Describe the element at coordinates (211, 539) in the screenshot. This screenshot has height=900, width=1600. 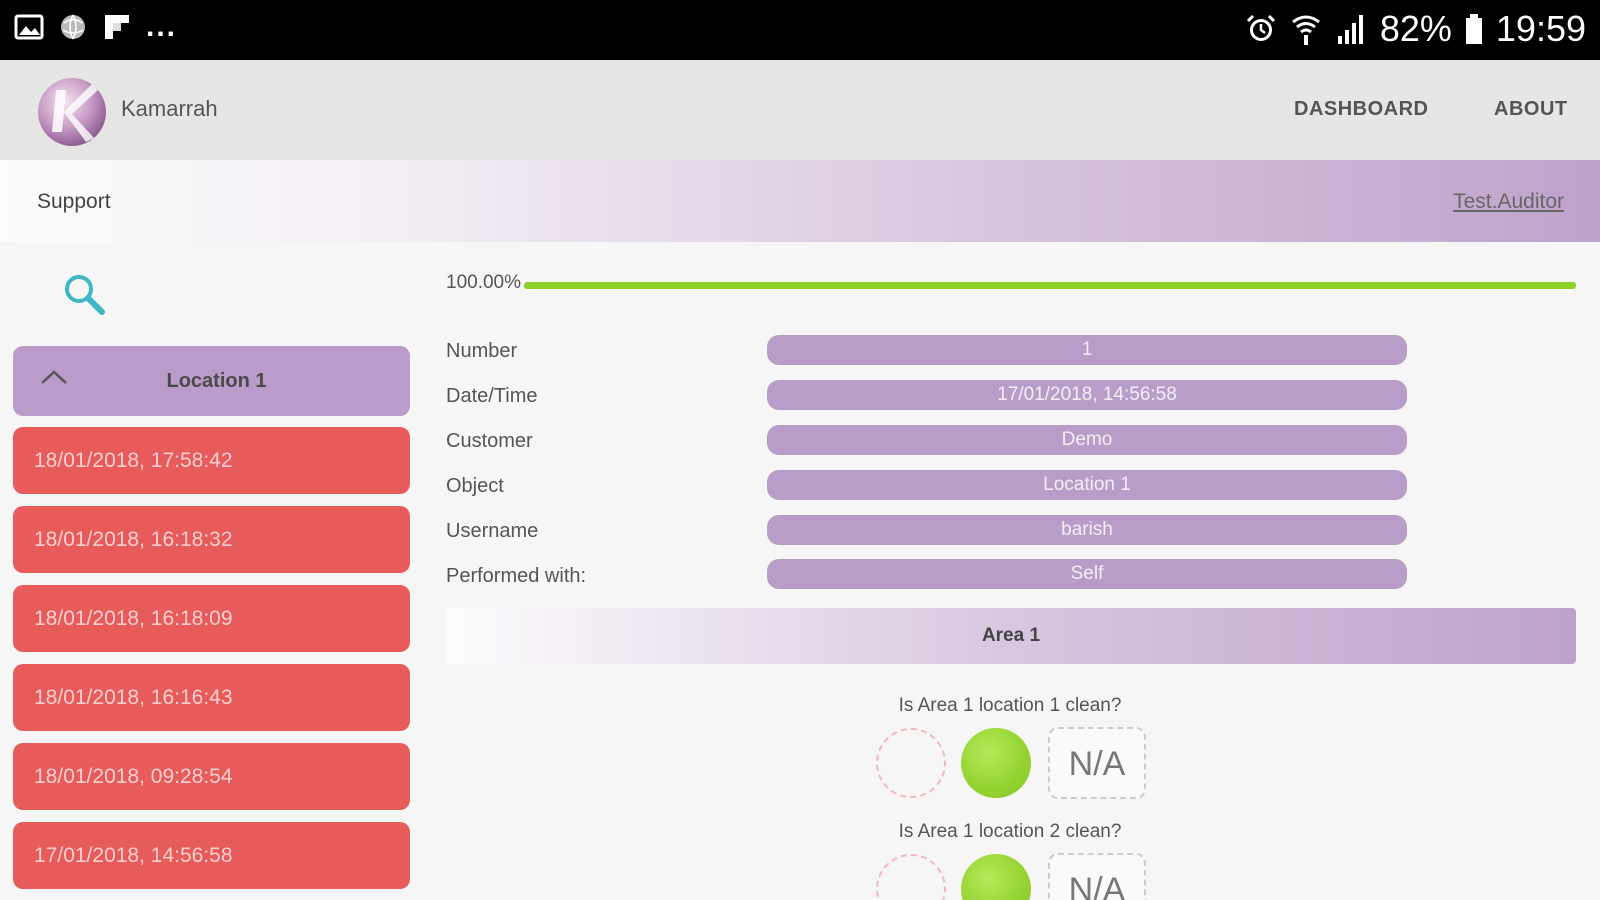
I see `audit-entry: 18/01/2018, 16:18:32` at that location.